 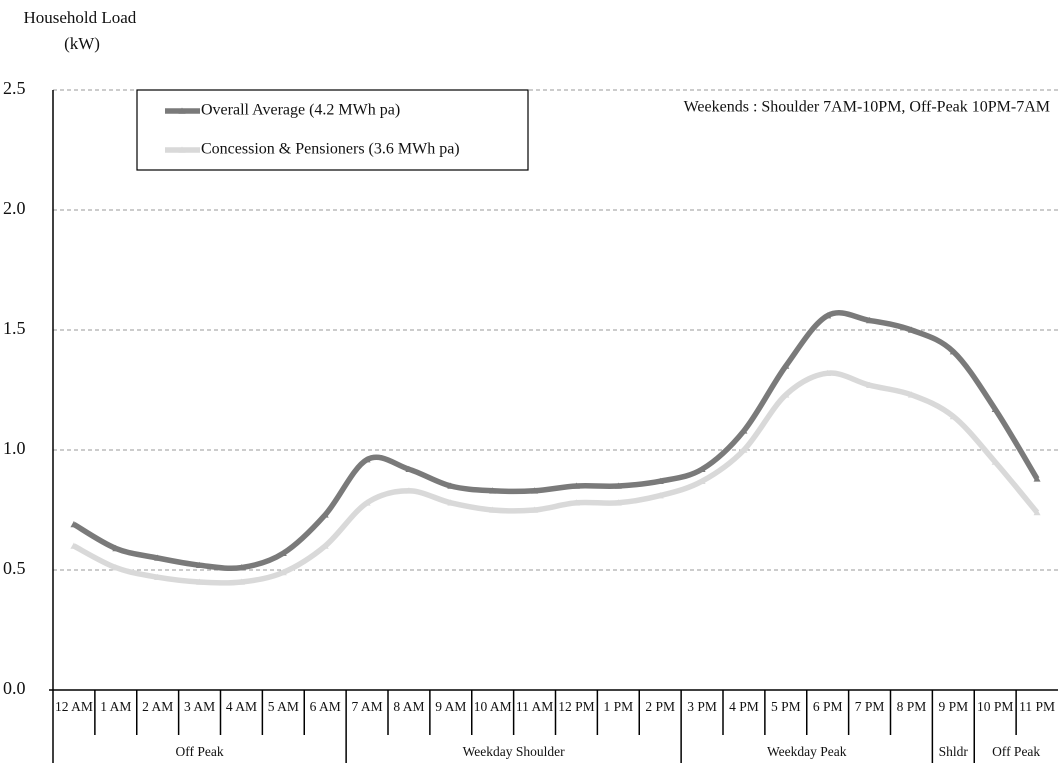 What do you see at coordinates (157, 706) in the screenshot?
I see `x-tick-label: 2 AM` at bounding box center [157, 706].